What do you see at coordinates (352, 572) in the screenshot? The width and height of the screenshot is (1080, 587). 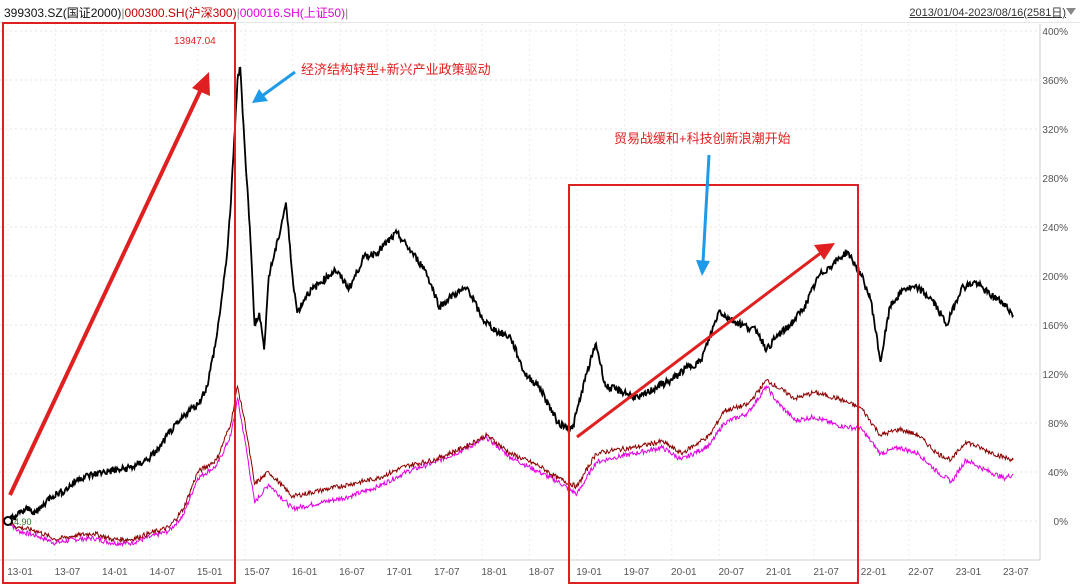 I see `x-tick-label: 16-07` at bounding box center [352, 572].